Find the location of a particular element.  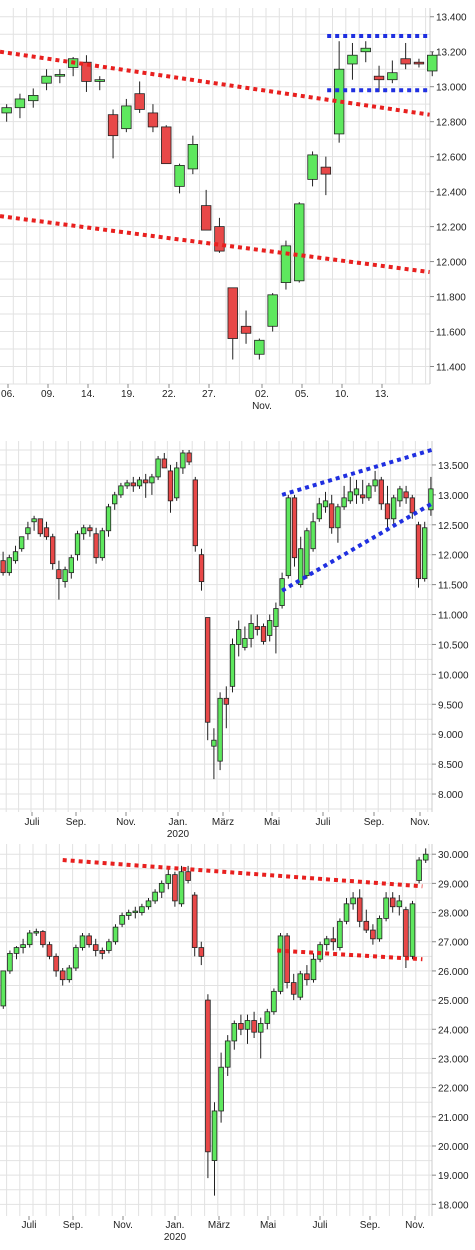

y-tick-label: 25.000 is located at coordinates (453, 1001).